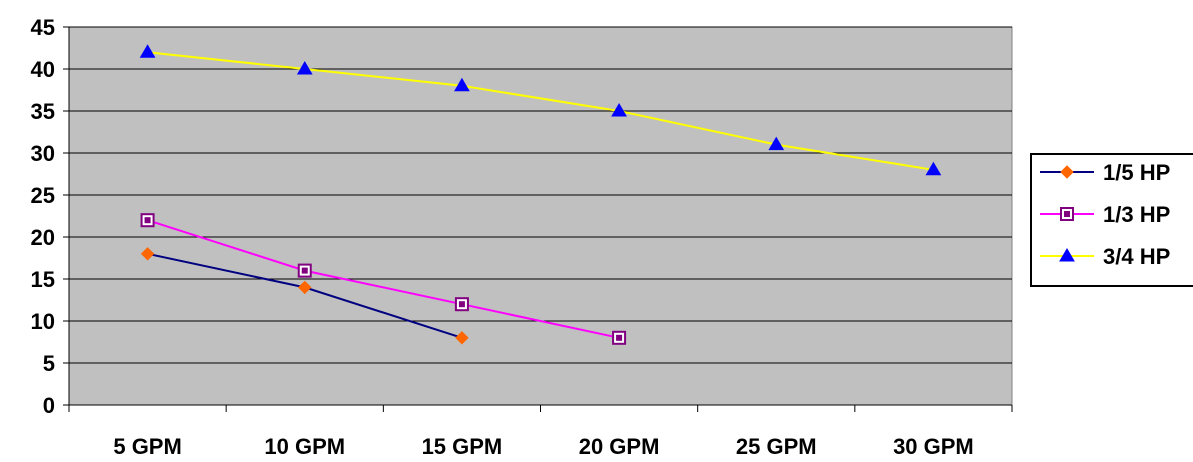 The image size is (1193, 462). What do you see at coordinates (619, 446) in the screenshot?
I see `x-tick-label: 20 GPM` at bounding box center [619, 446].